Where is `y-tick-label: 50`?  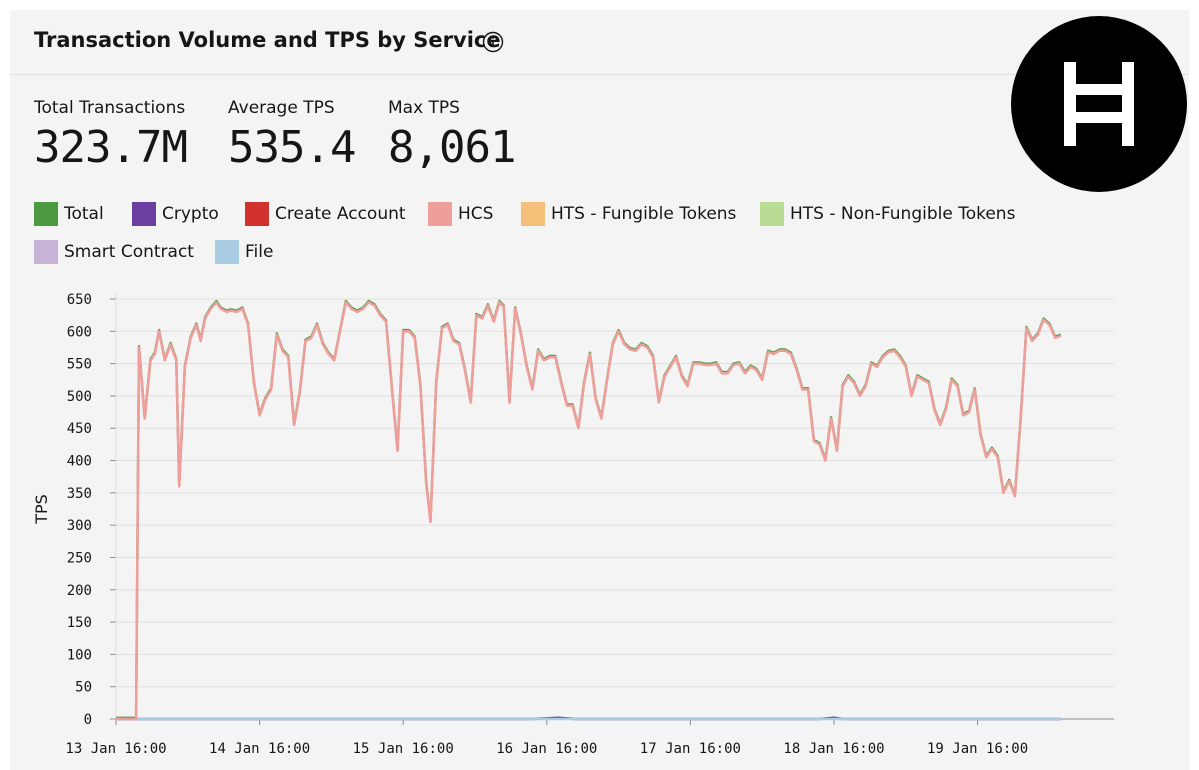 y-tick-label: 50 is located at coordinates (83, 688).